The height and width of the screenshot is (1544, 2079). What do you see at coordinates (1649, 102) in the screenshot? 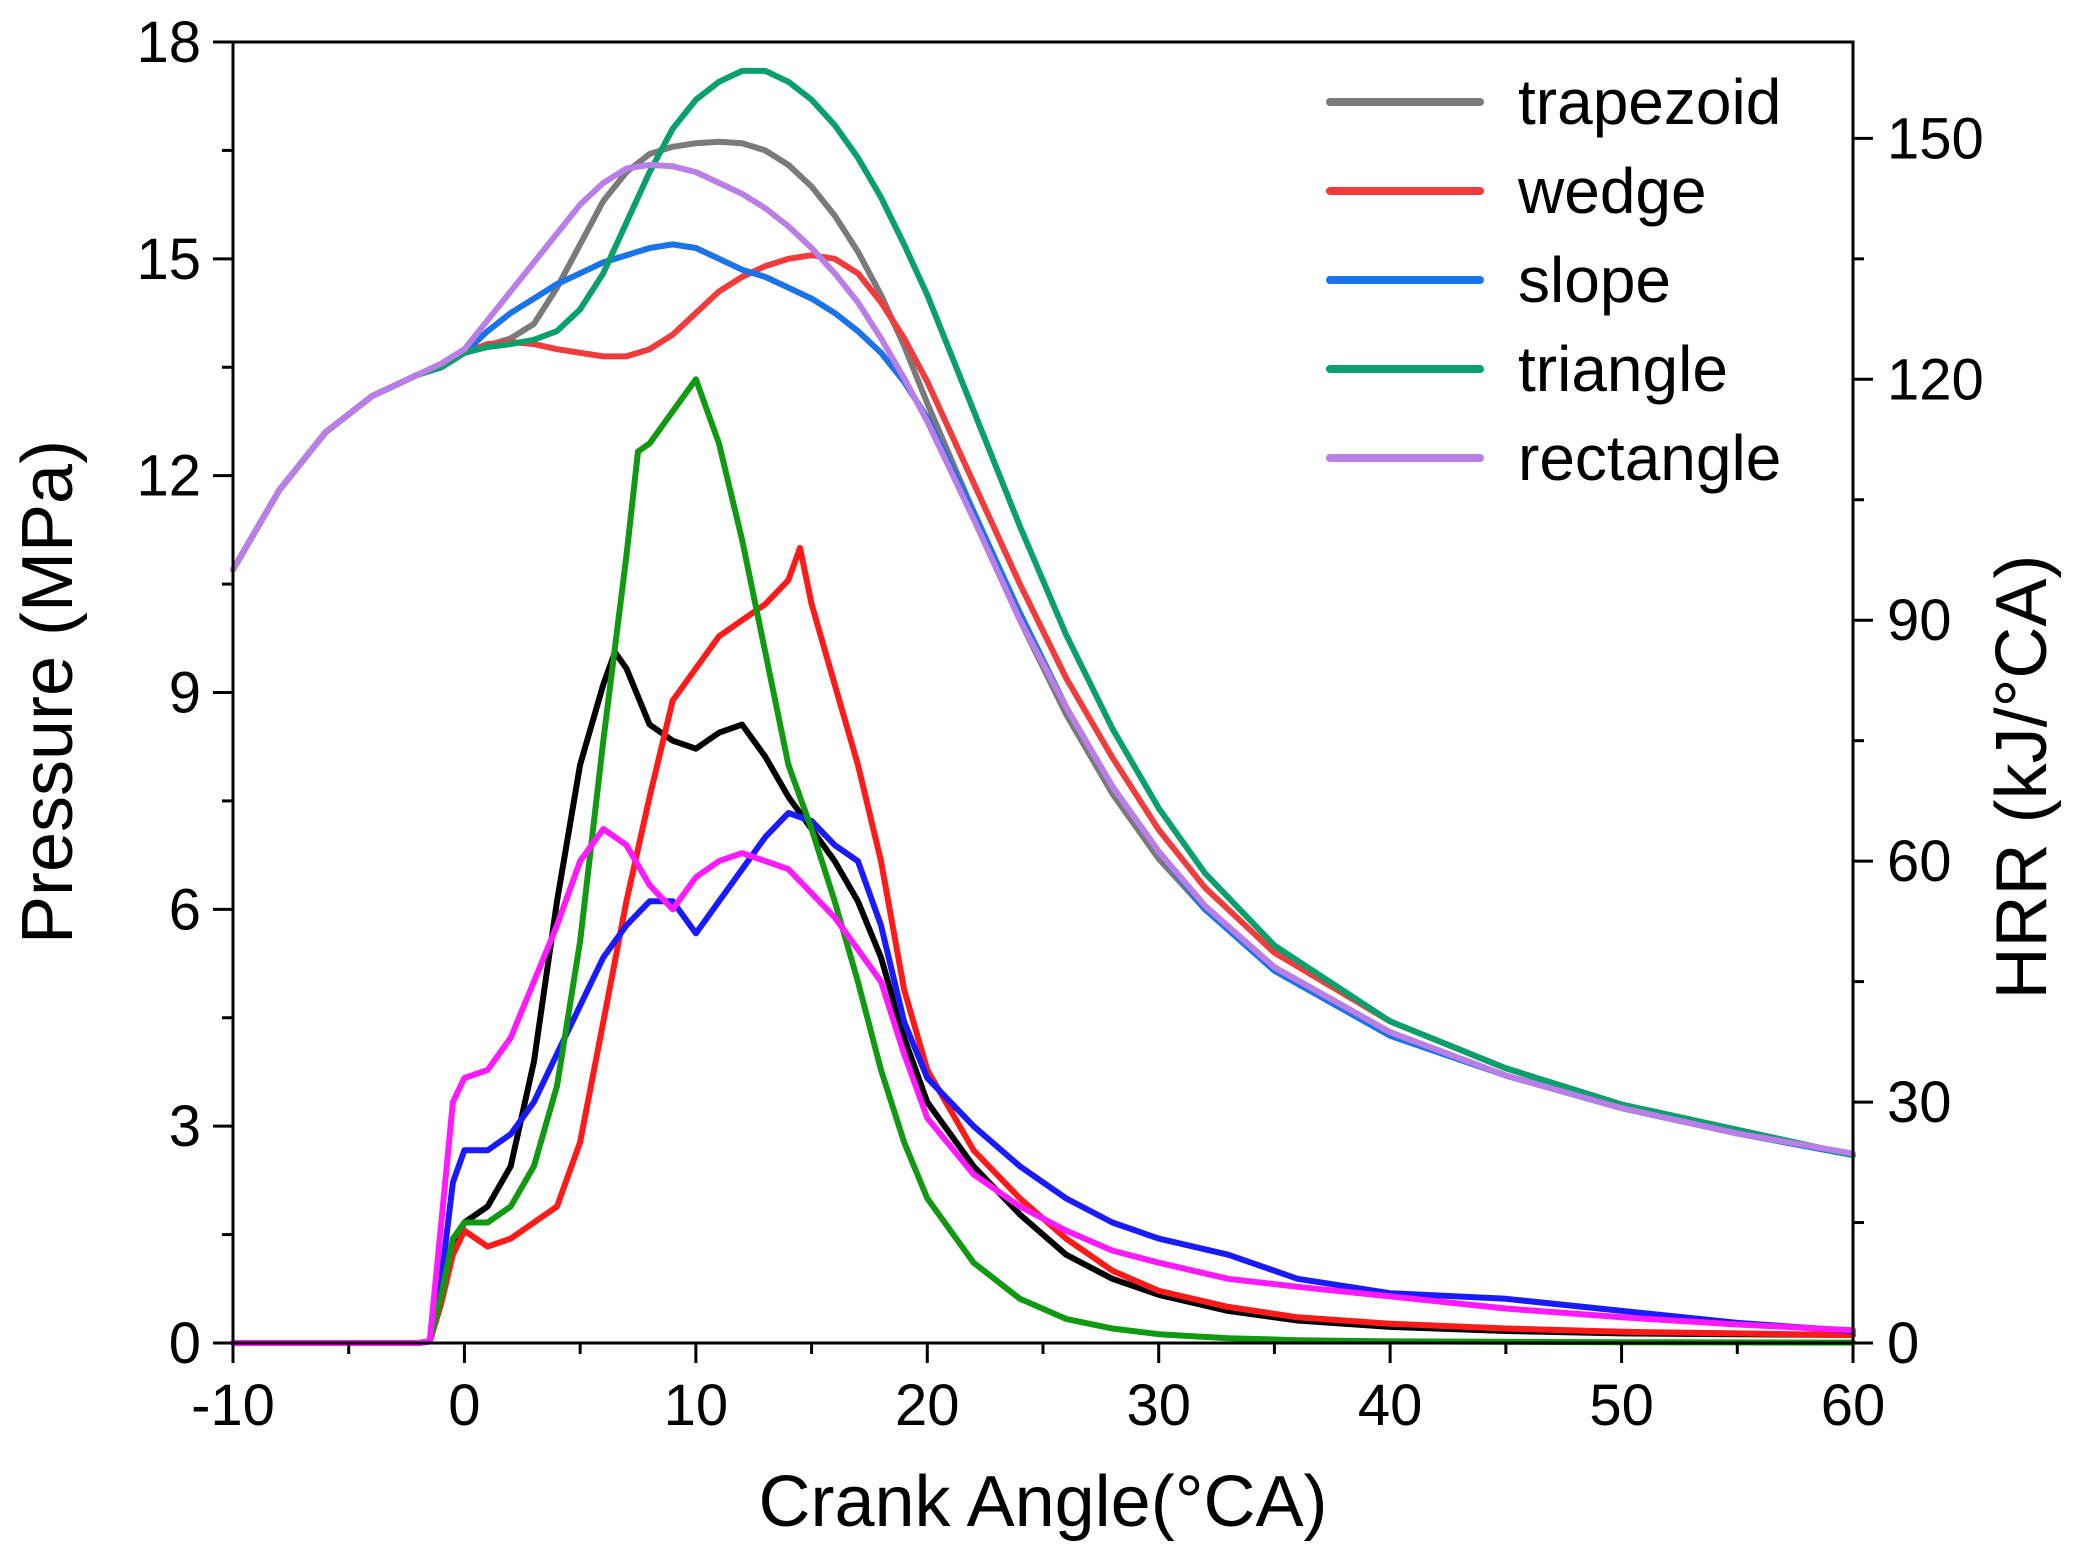
I see `legend-label-trapezoid: trapezoid` at bounding box center [1649, 102].